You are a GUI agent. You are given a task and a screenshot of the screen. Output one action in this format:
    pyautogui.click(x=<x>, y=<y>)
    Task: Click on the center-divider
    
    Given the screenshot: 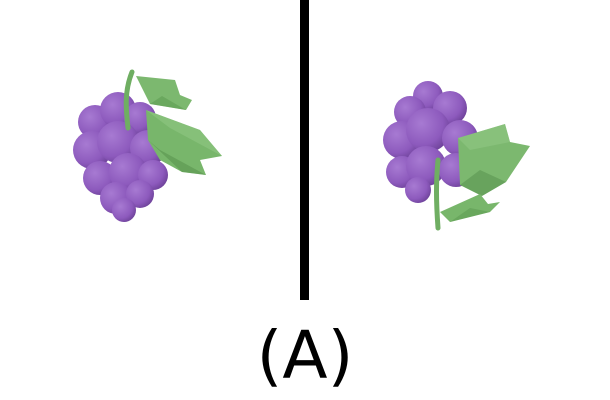 What is the action you would take?
    pyautogui.click(x=304, y=150)
    